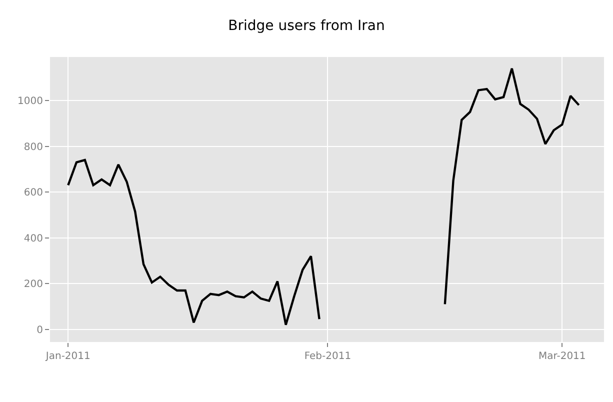 The image size is (613, 402). Describe the element at coordinates (33, 193) in the screenshot. I see `y-tick-label: 600` at that location.